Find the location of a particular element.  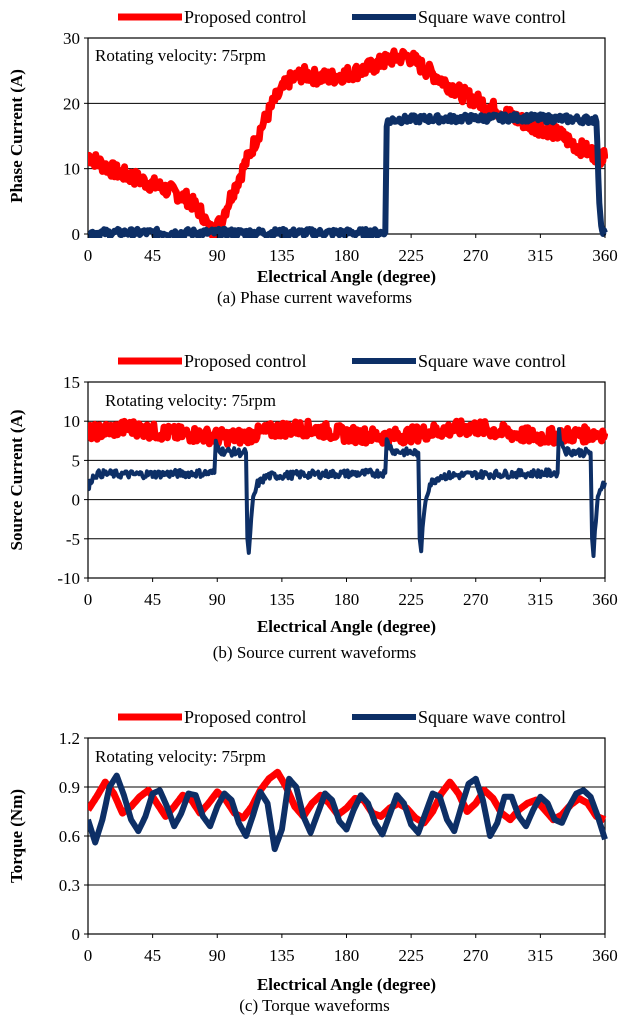

y-tick-label: 0.6 is located at coordinates (69, 836).